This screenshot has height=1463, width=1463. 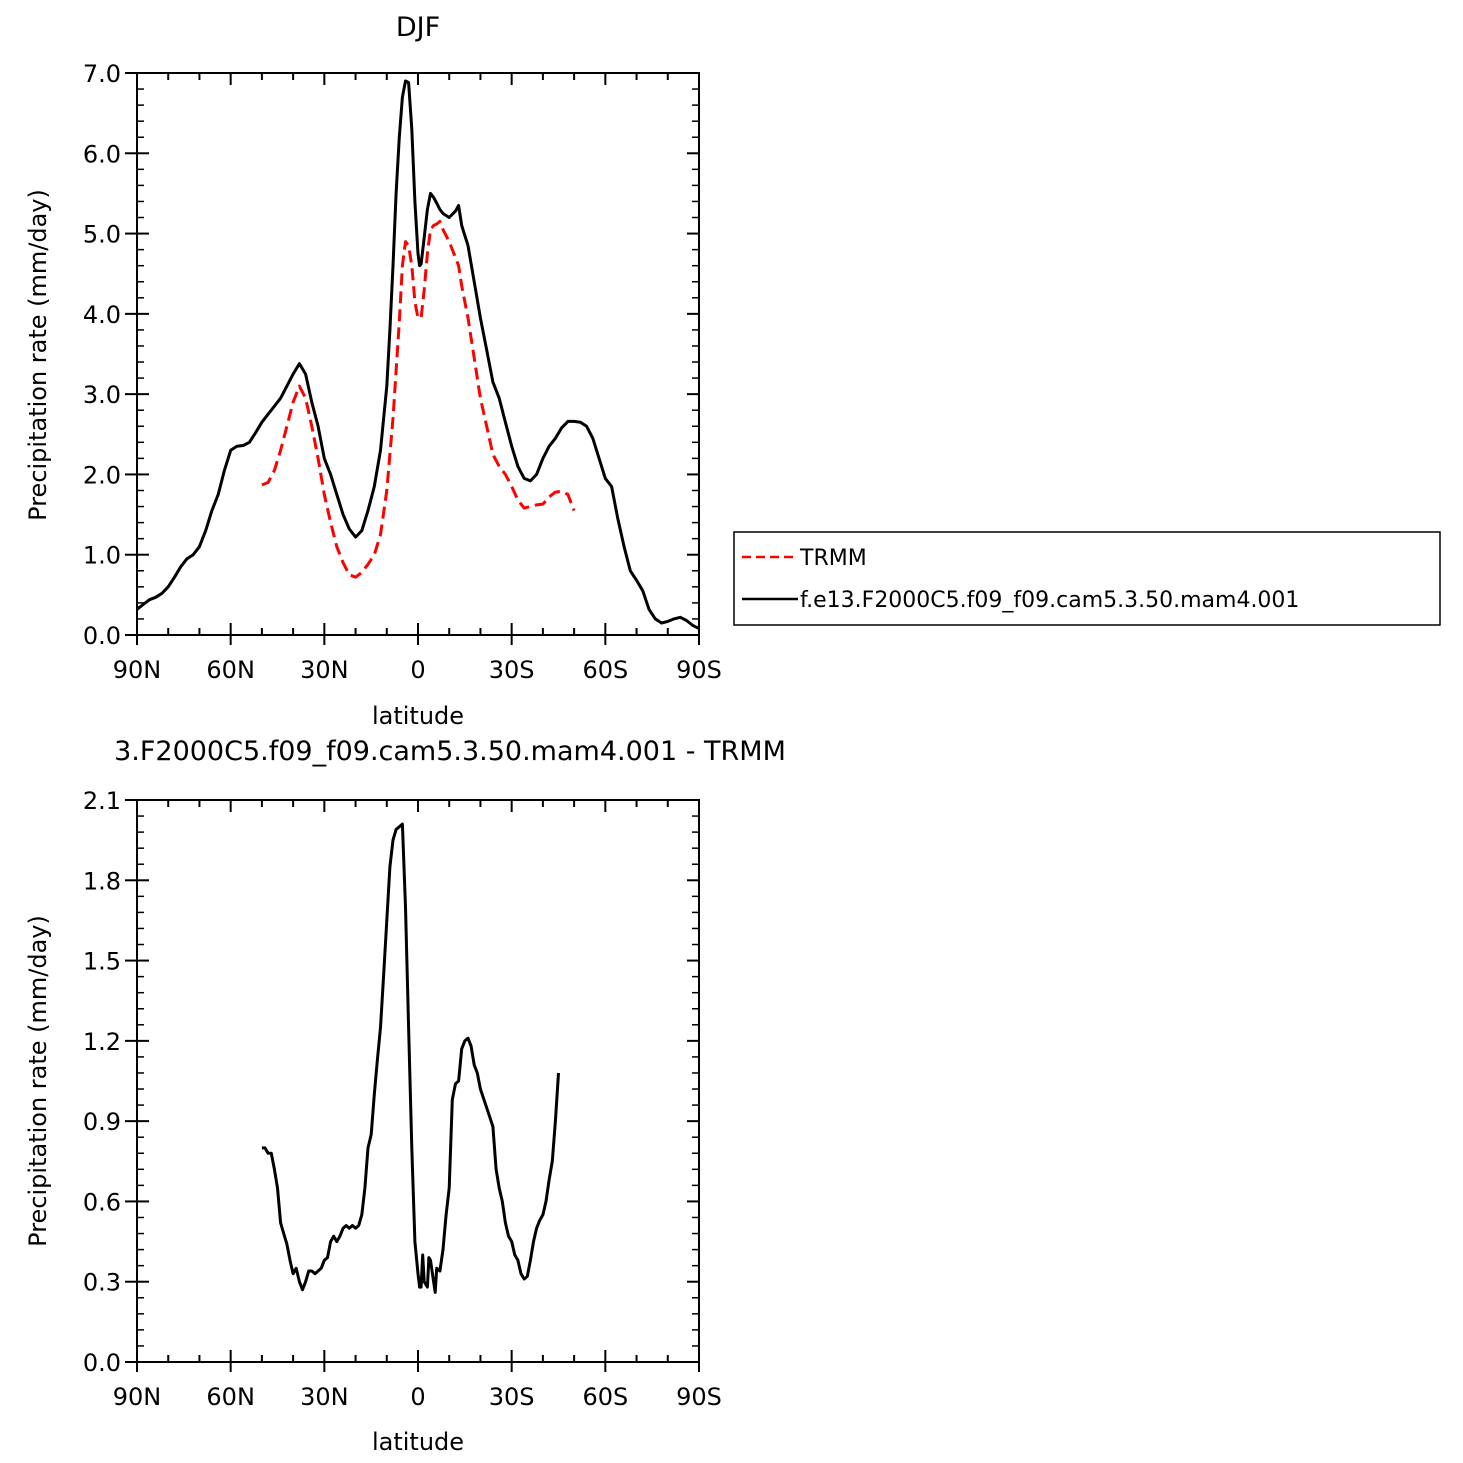 What do you see at coordinates (102, 556) in the screenshot?
I see `y-tick-label: 1.0` at bounding box center [102, 556].